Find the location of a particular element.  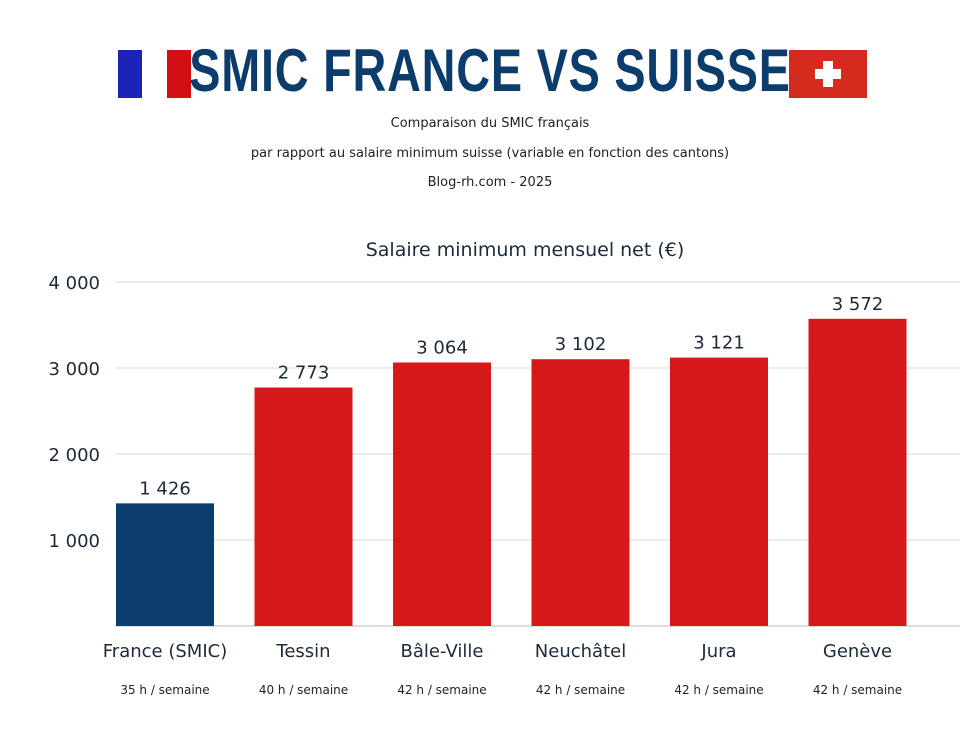

x-tick-label: Neuchâtel is located at coordinates (580, 651).